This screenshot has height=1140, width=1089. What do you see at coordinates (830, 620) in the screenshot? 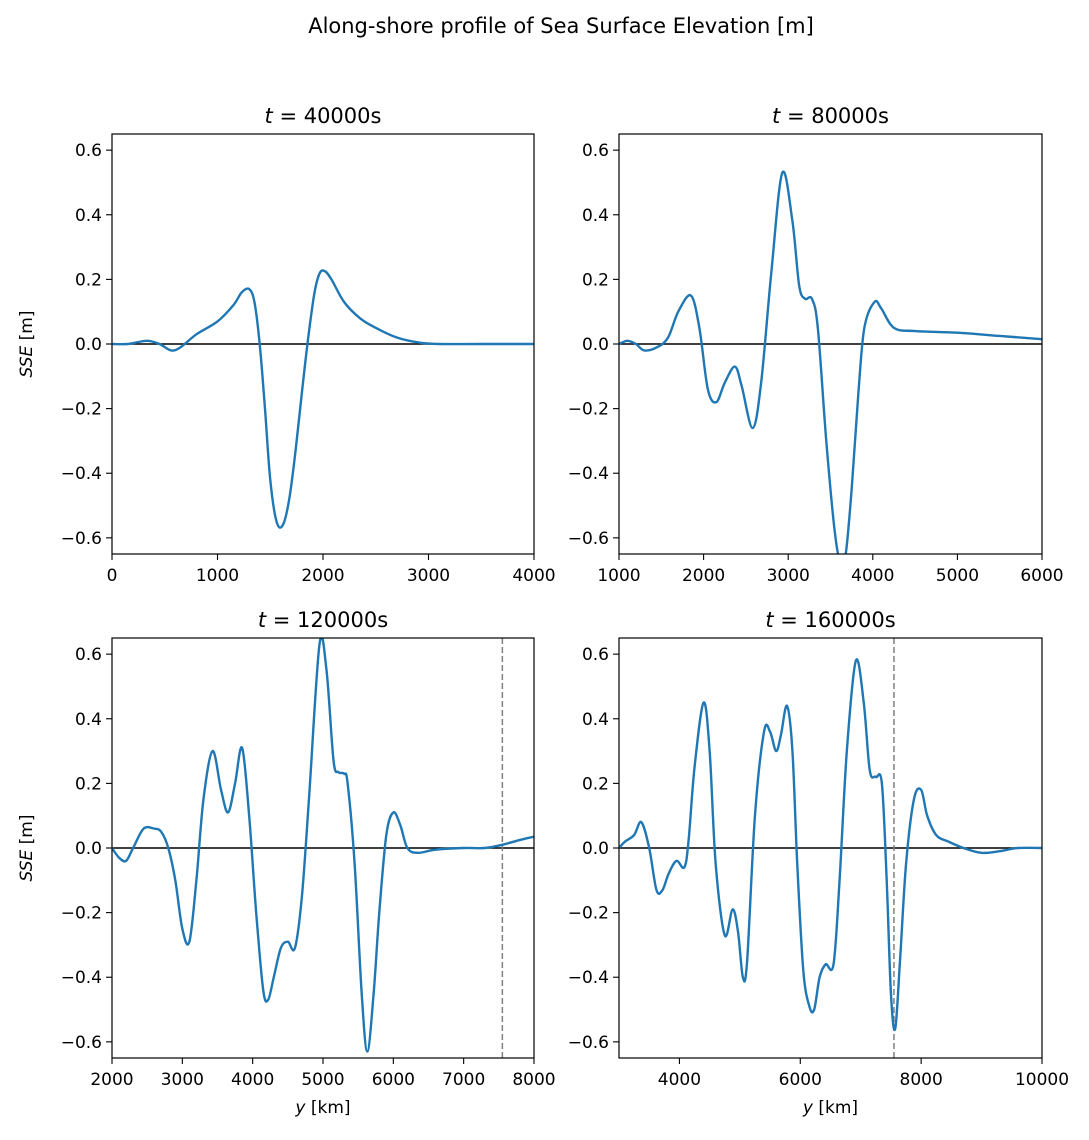
I see `panel-title: t = 160000s` at bounding box center [830, 620].